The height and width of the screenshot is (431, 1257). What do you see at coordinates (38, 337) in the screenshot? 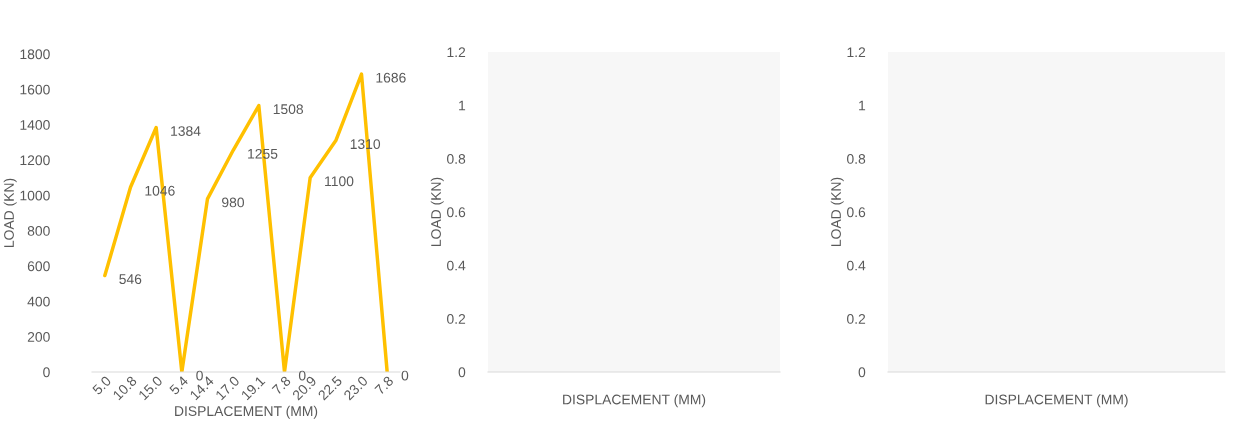
I see `y-tick-label: 200` at bounding box center [38, 337].